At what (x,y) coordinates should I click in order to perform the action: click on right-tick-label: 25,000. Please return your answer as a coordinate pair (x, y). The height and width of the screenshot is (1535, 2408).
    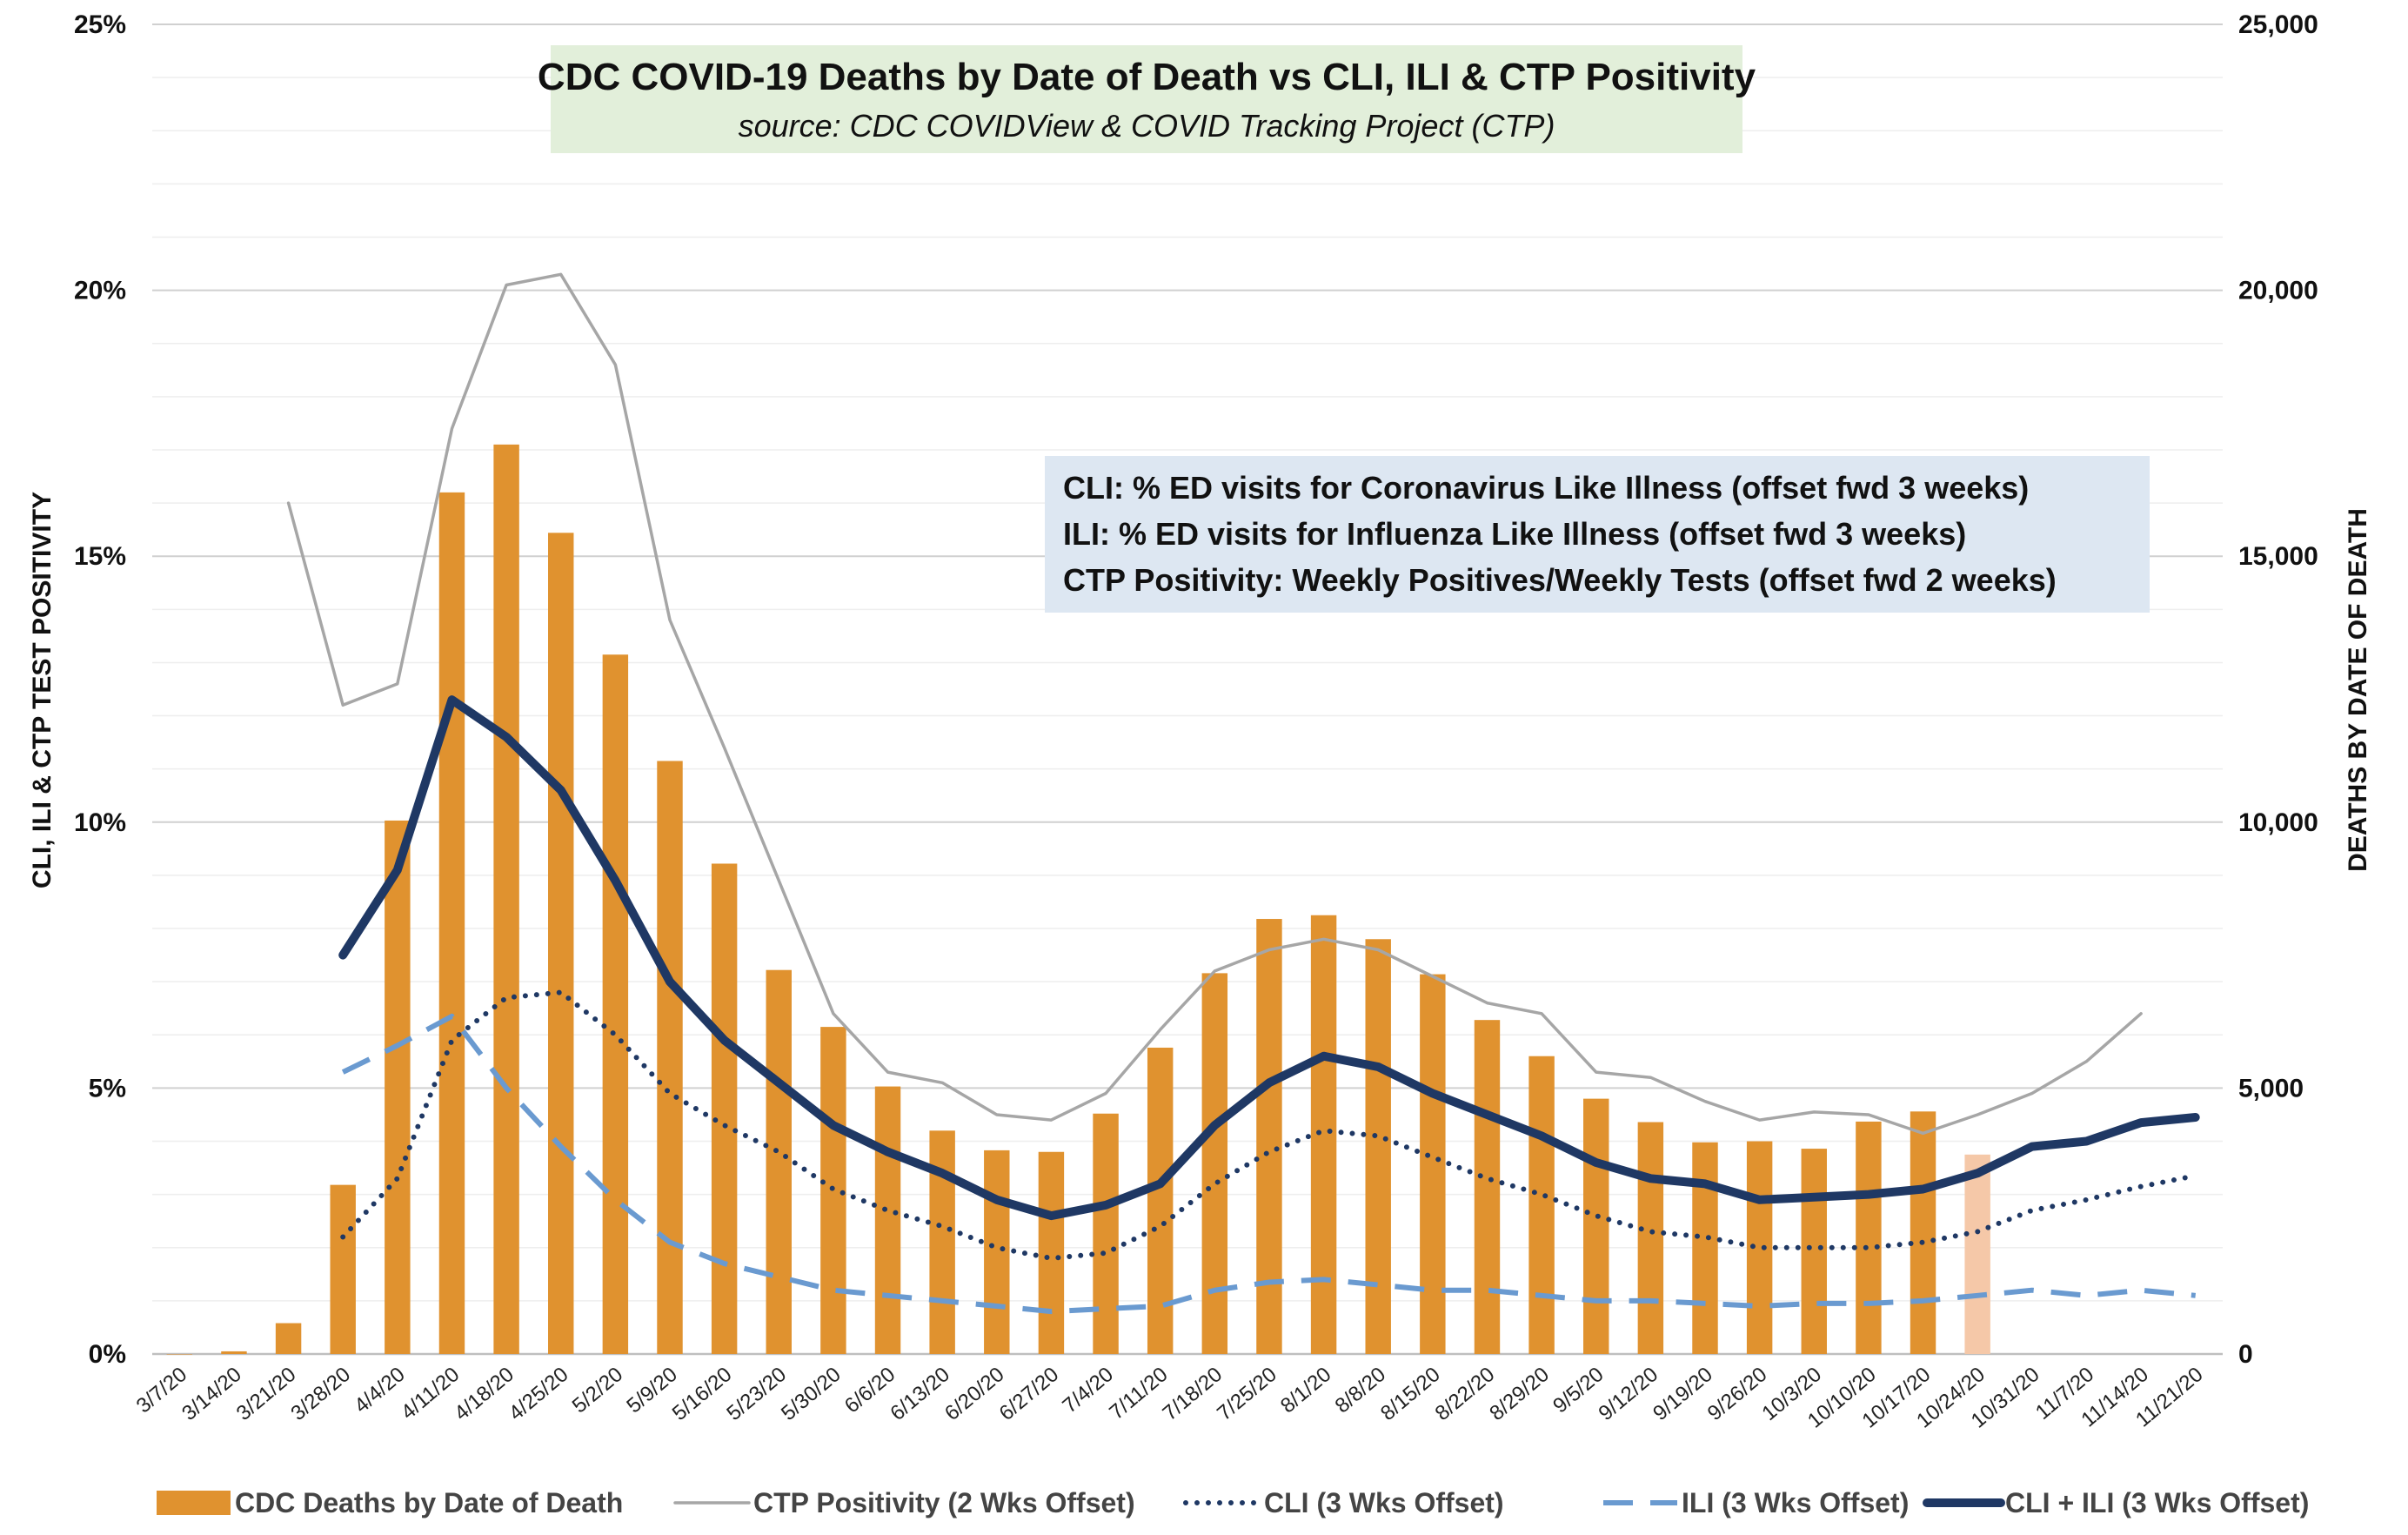
    Looking at the image, I should click on (2278, 24).